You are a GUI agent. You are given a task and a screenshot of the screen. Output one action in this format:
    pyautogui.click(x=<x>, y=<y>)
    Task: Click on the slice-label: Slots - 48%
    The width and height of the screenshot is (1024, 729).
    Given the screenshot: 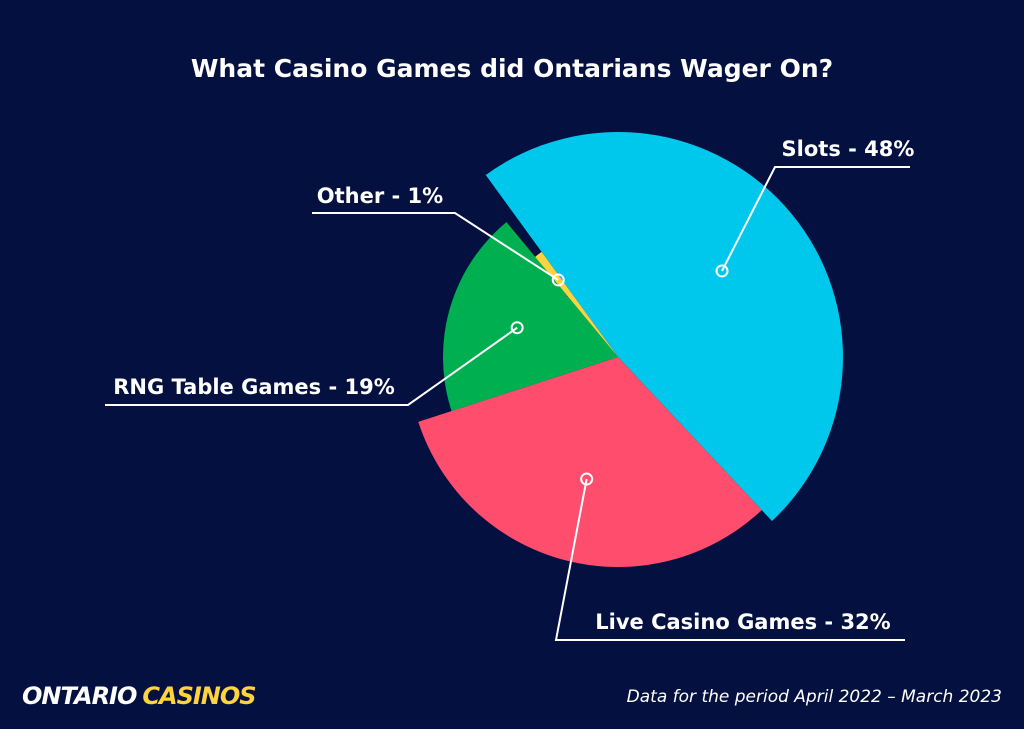 What is the action you would take?
    pyautogui.click(x=848, y=149)
    